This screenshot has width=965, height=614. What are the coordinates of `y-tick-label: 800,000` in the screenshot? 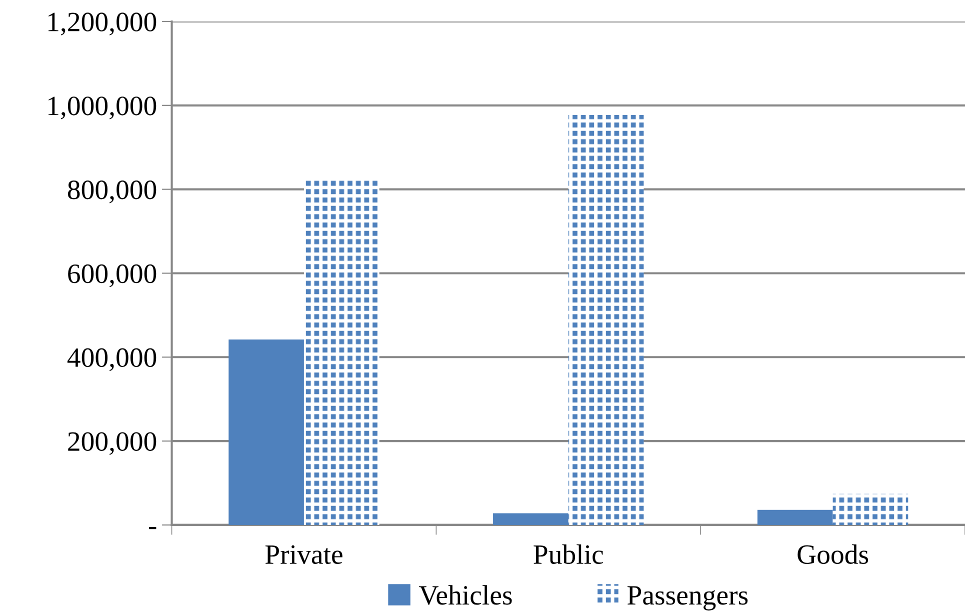 It's located at (112, 192).